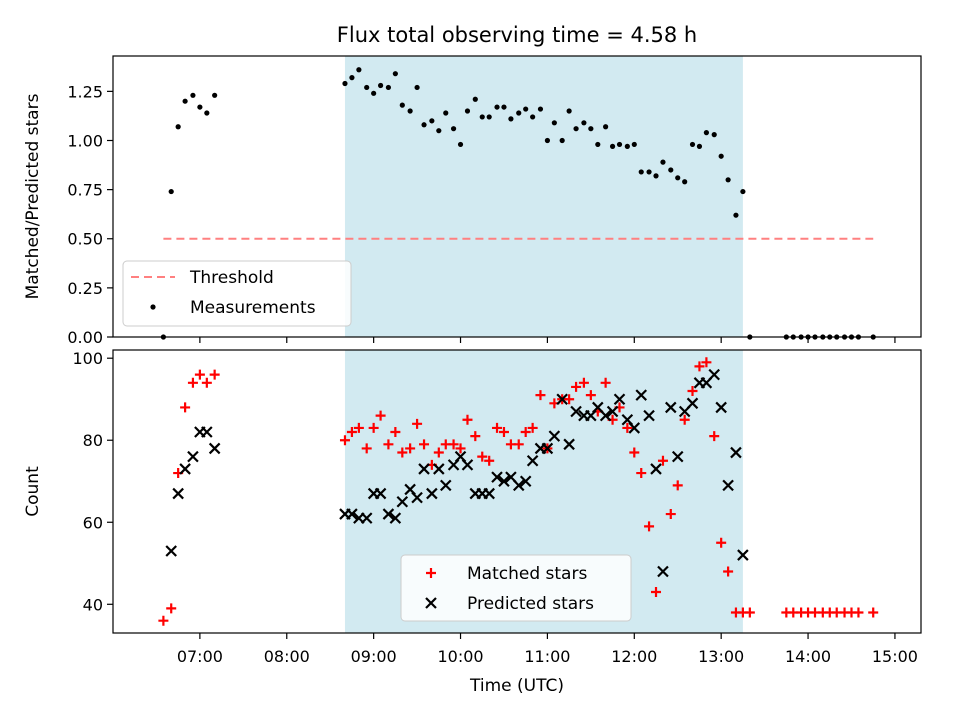 The width and height of the screenshot is (960, 720). Describe the element at coordinates (634, 656) in the screenshot. I see `x-tick-label: 12:00` at that location.